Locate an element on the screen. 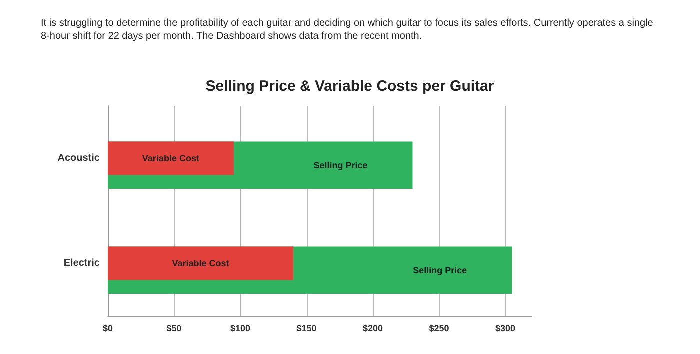 Image resolution: width=700 pixels, height=354 pixels. chart-title: Selling Price & Variable Costs per Guitar is located at coordinates (350, 86).